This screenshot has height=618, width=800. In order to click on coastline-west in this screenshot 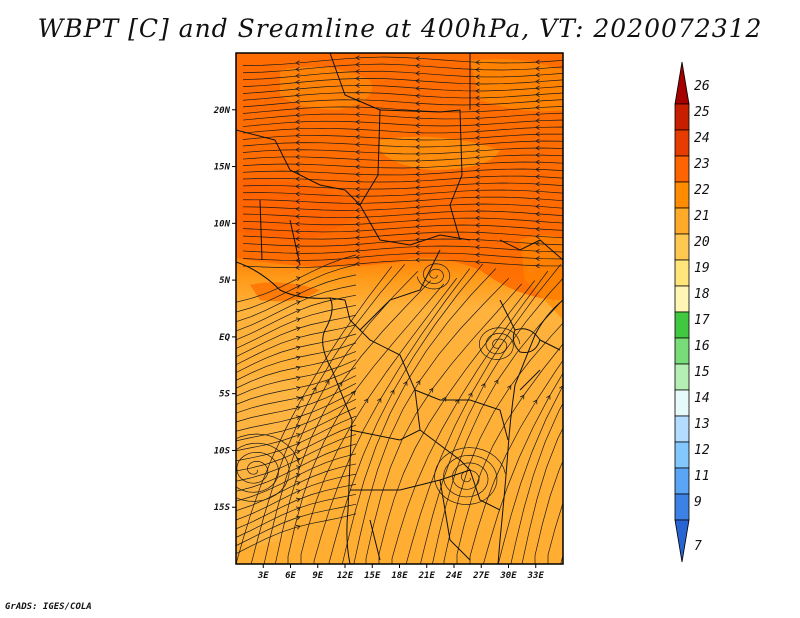, I will do `click(294, 412)`.